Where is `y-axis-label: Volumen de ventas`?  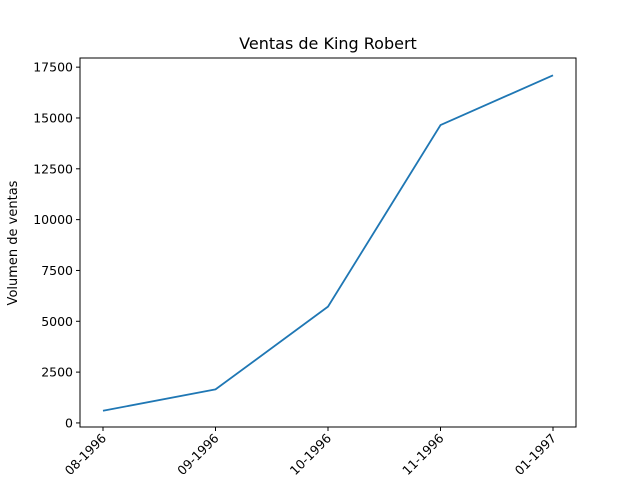 y-axis-label: Volumen de ventas is located at coordinates (13, 242).